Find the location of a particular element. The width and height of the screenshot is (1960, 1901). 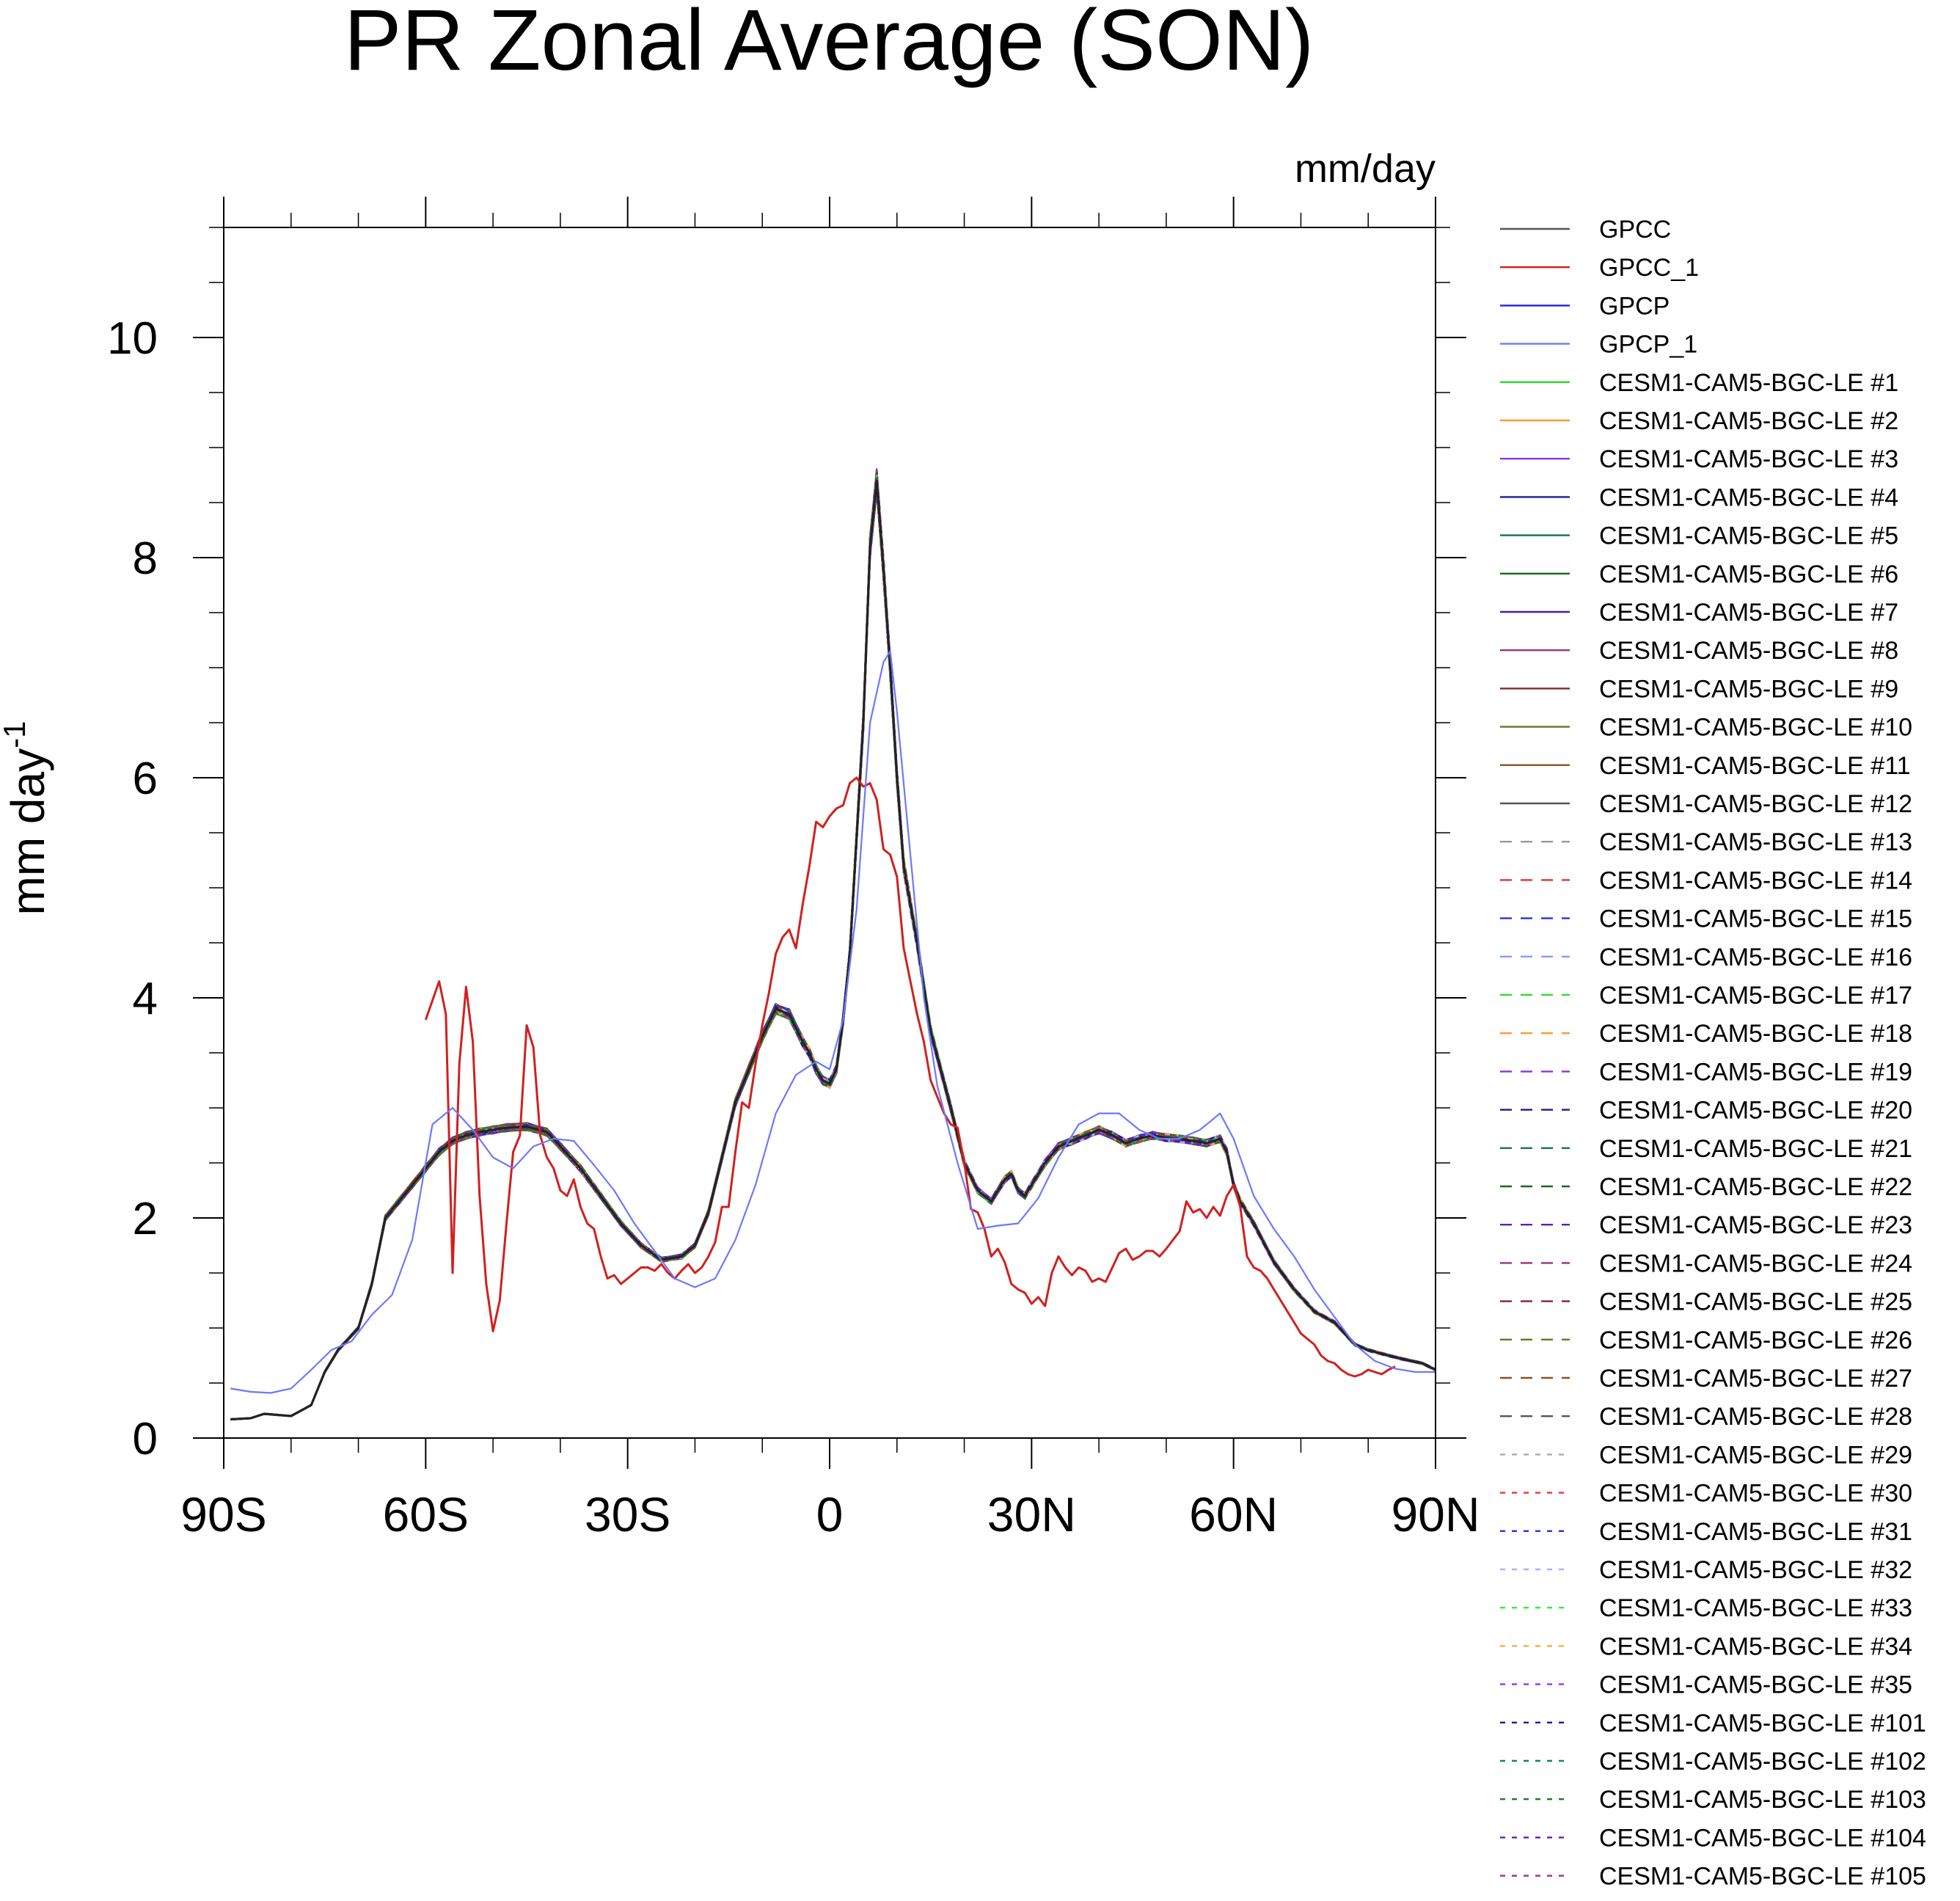

y-tick-label: 4 is located at coordinates (145, 999).